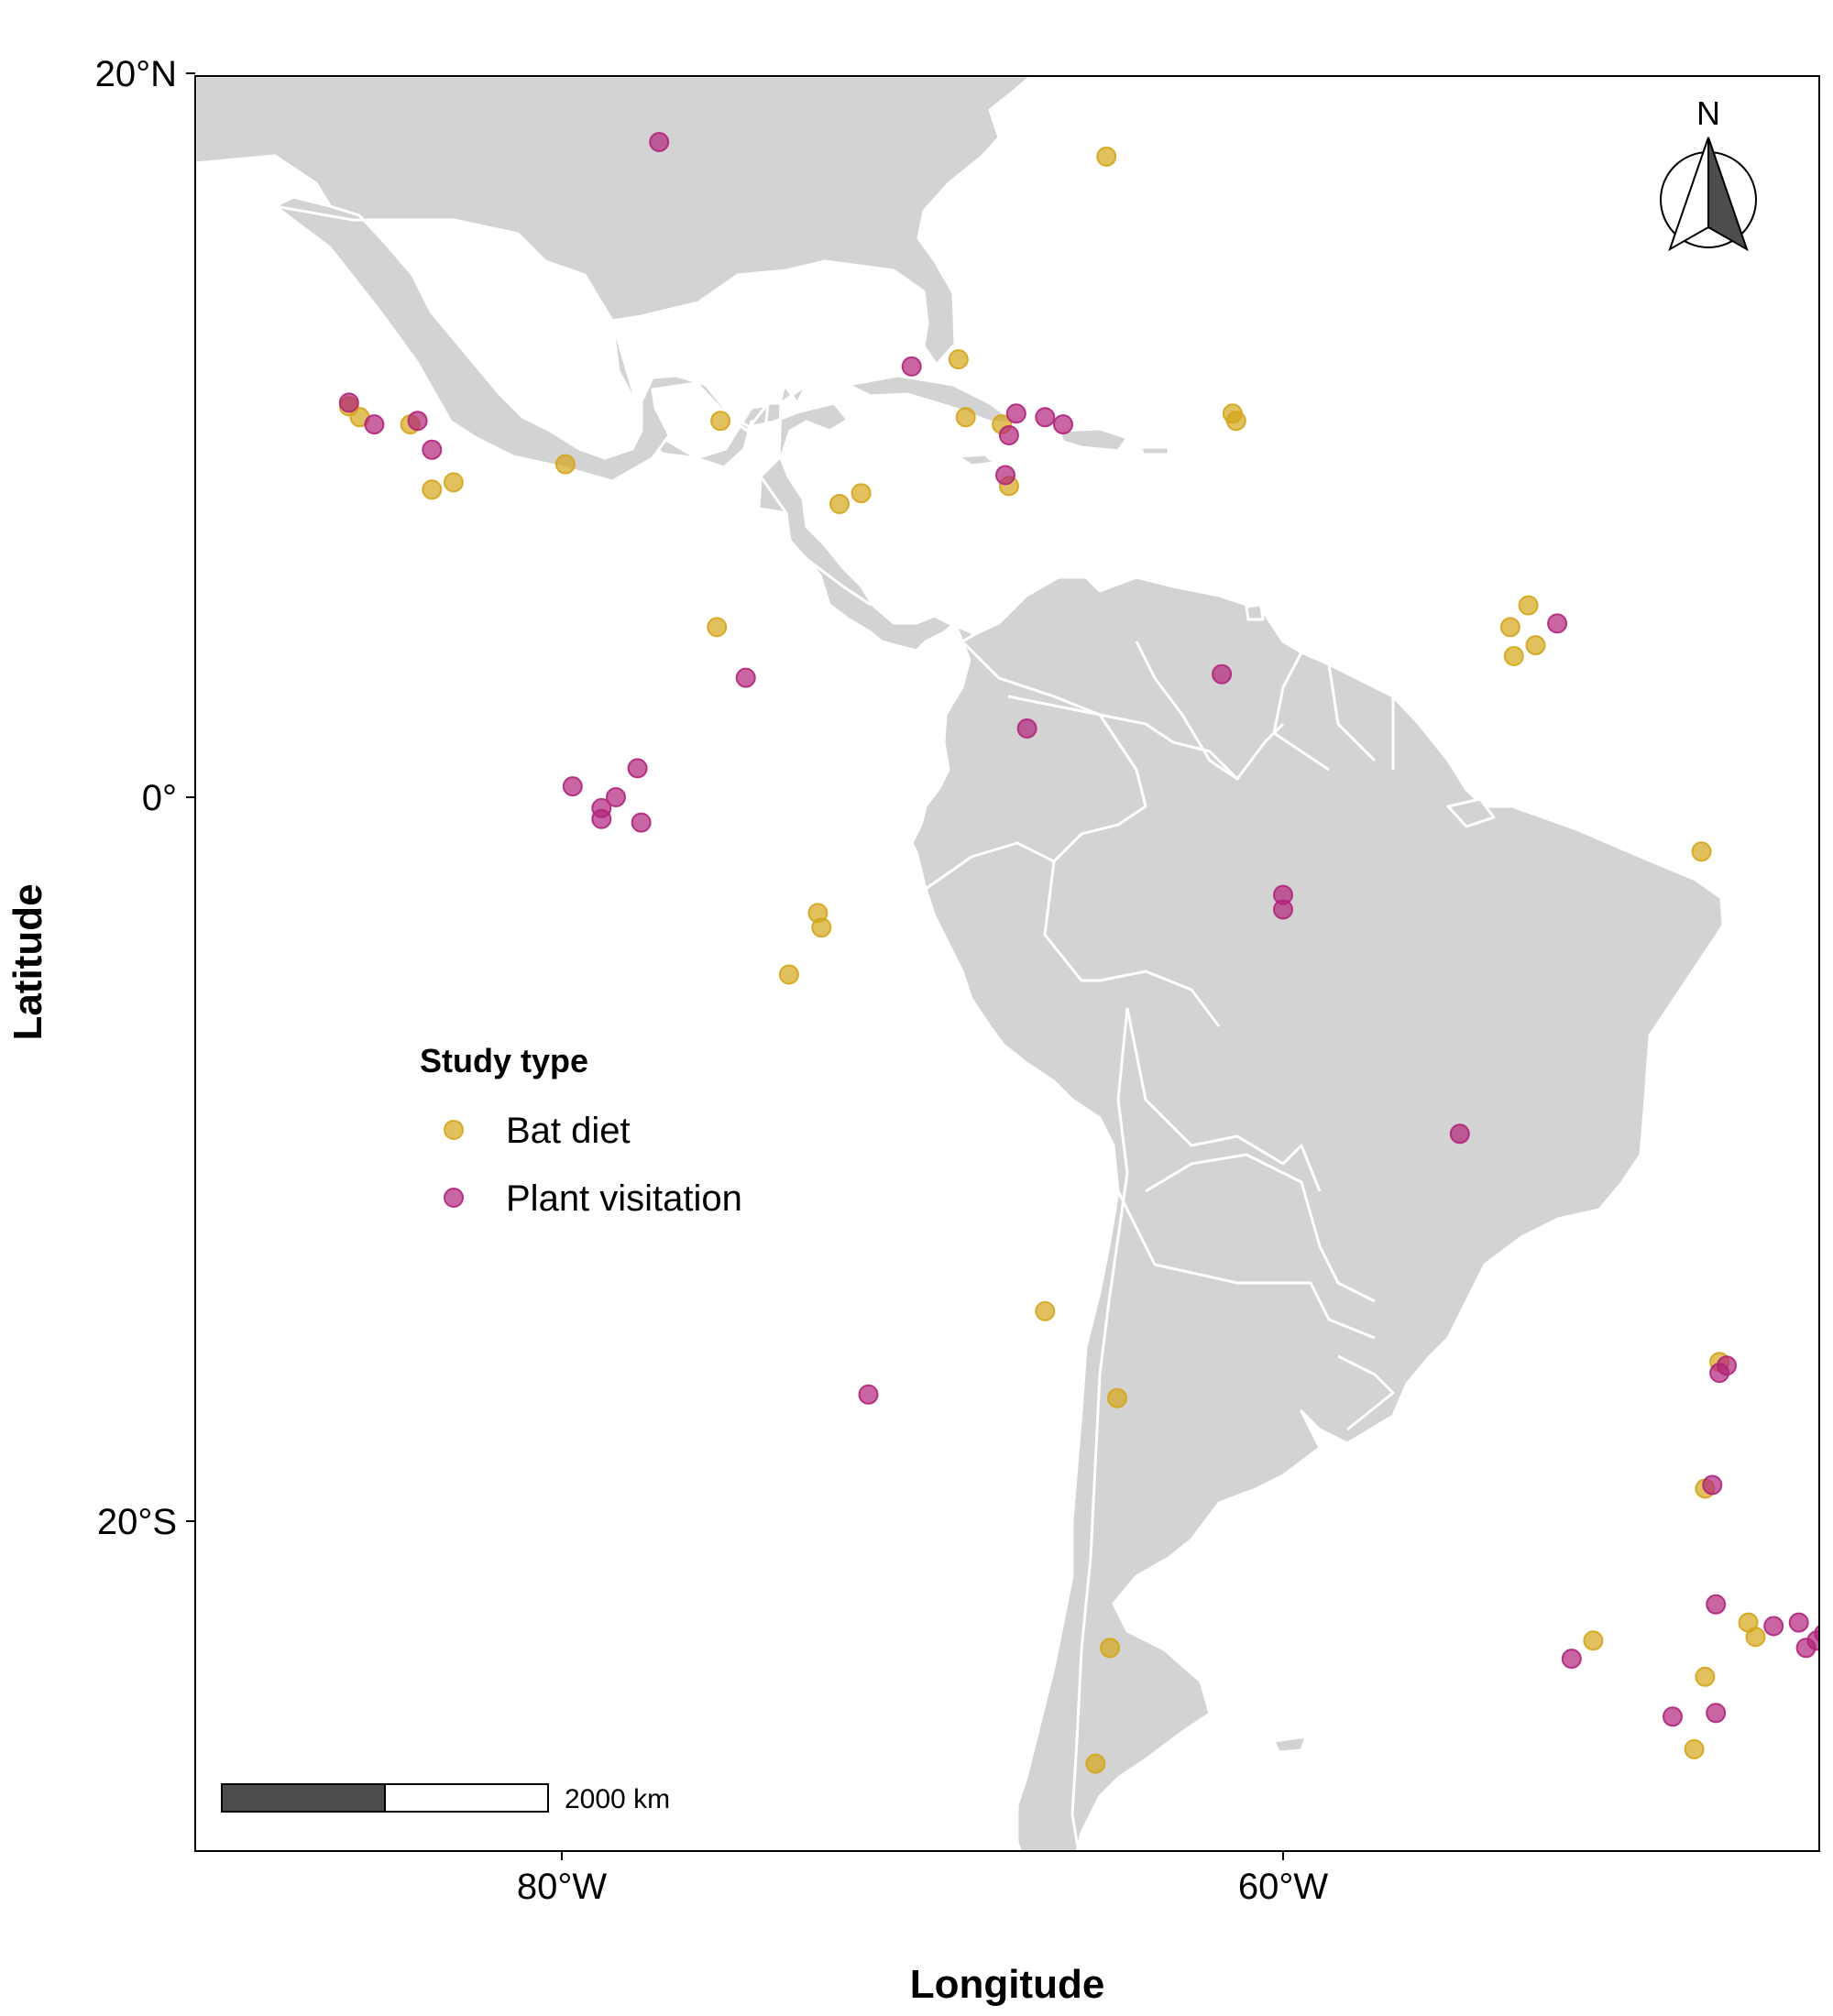  I want to click on legend: Study type Bat diet Plant visitation, so click(581, 1130).